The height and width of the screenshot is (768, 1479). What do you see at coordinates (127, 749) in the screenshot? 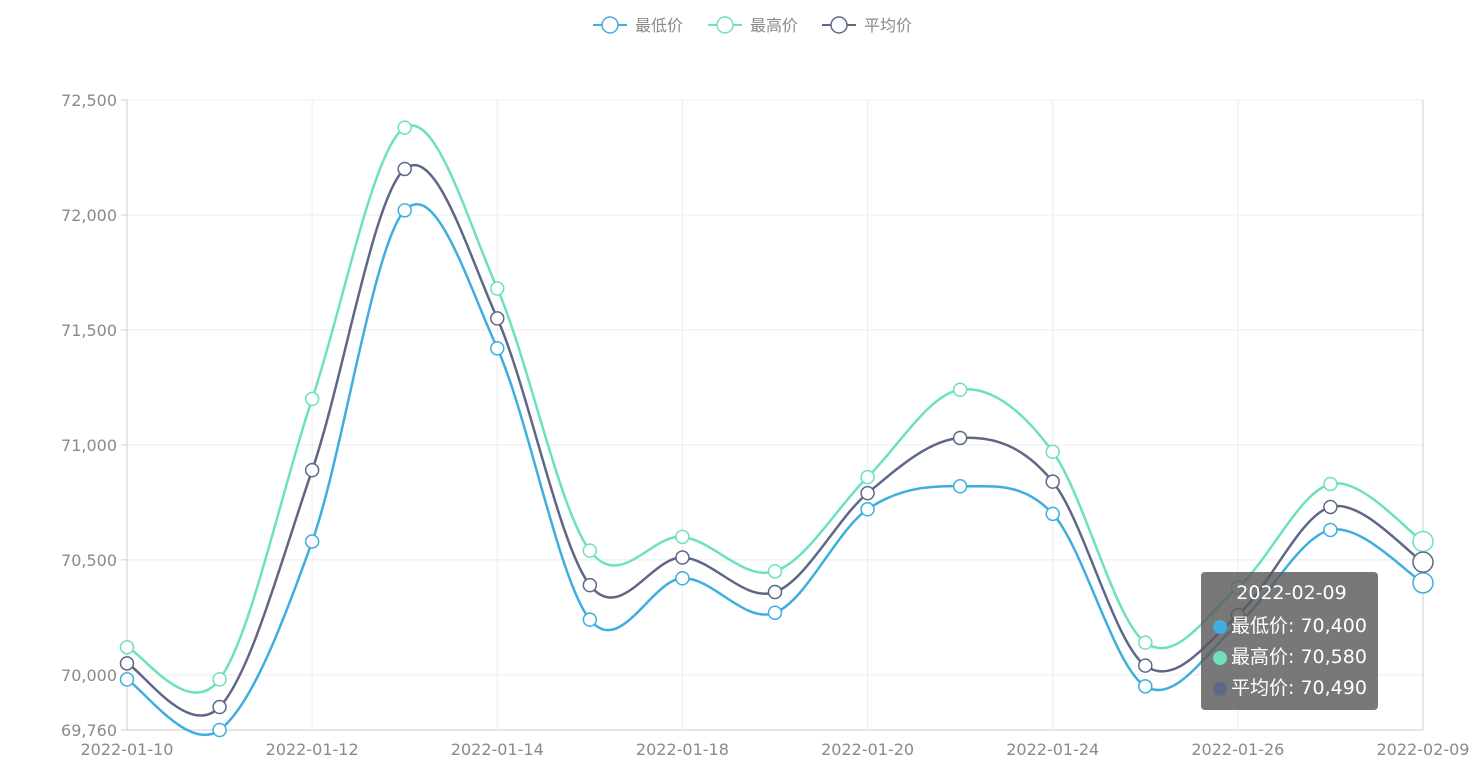
I see `x-tick-label: 2022-01-10` at bounding box center [127, 749].